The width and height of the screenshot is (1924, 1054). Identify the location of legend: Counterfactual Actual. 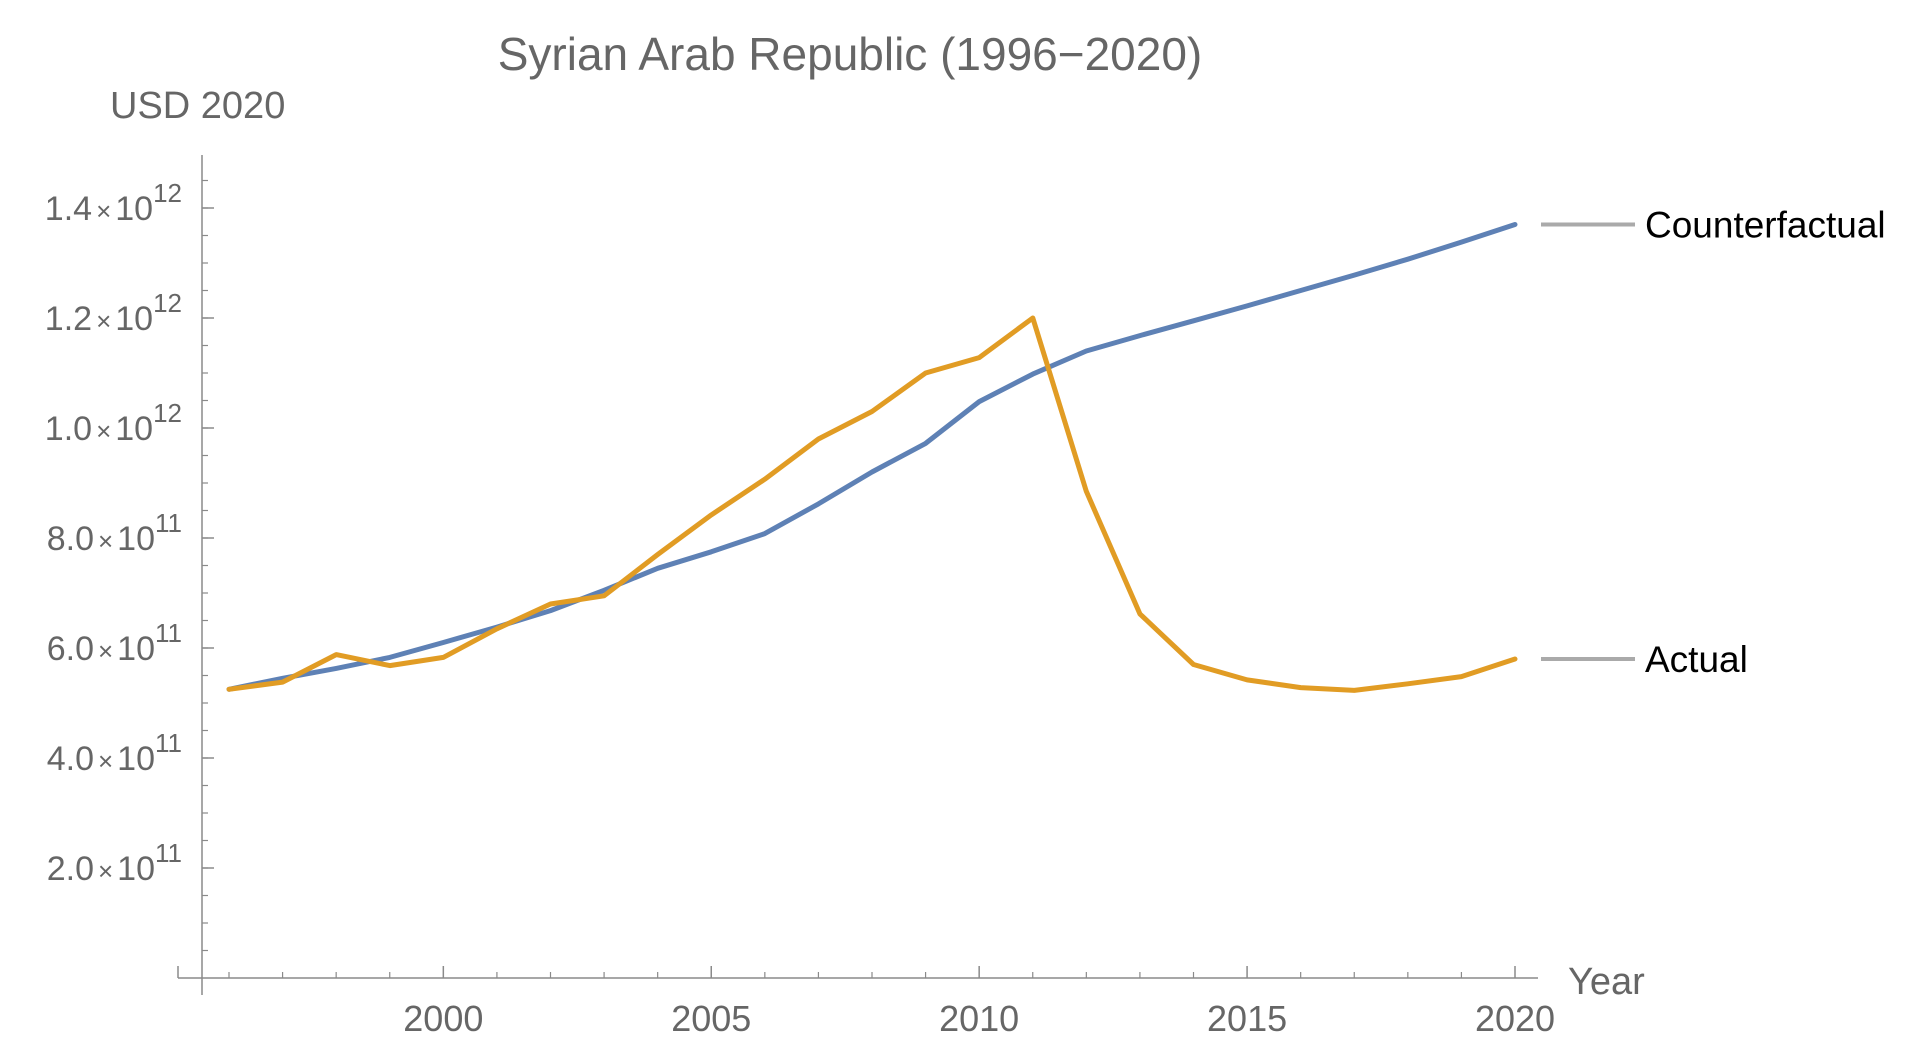
(1713, 442).